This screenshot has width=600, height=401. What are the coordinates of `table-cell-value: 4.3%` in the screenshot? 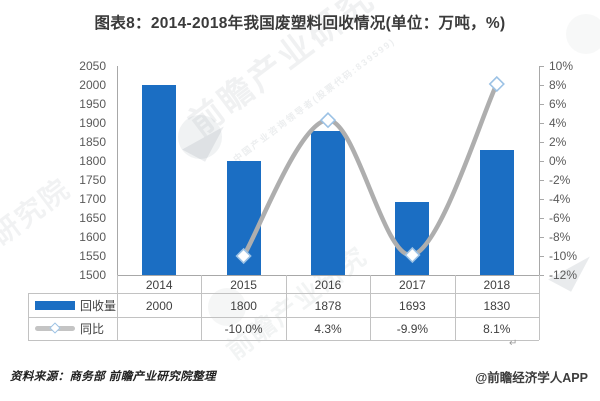 It's located at (328, 329).